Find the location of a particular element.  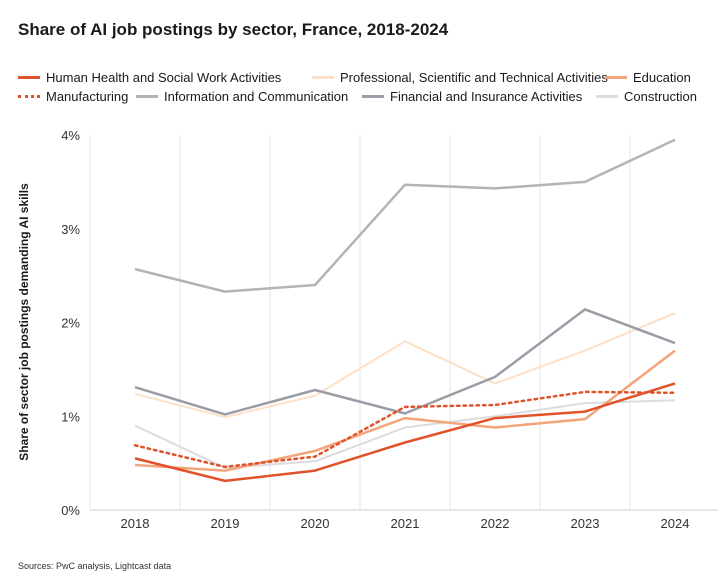

legend-item-health: Human Health and Social Work Activities is located at coordinates (149, 77).